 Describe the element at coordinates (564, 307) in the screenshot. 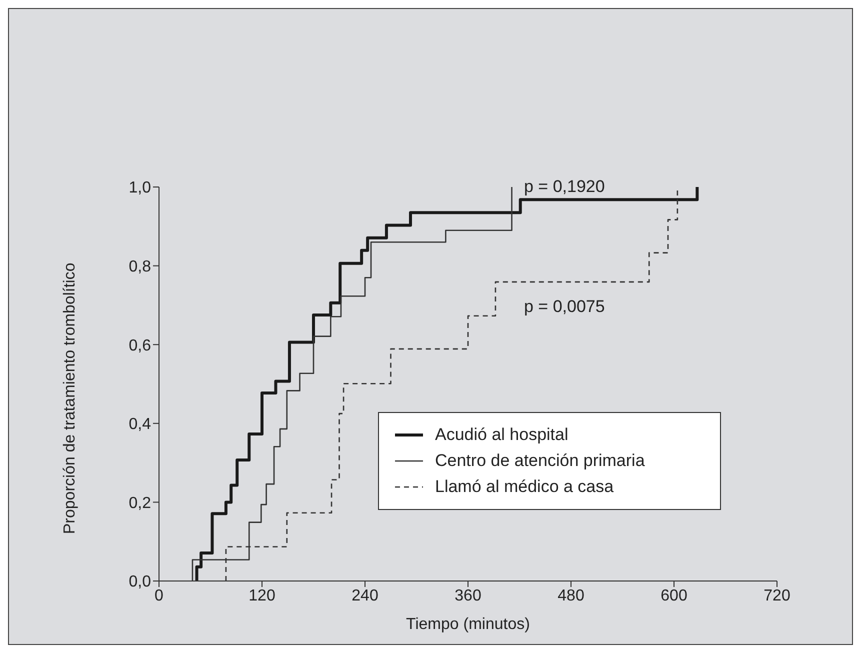

I see `annotation: p = 0,0075` at that location.